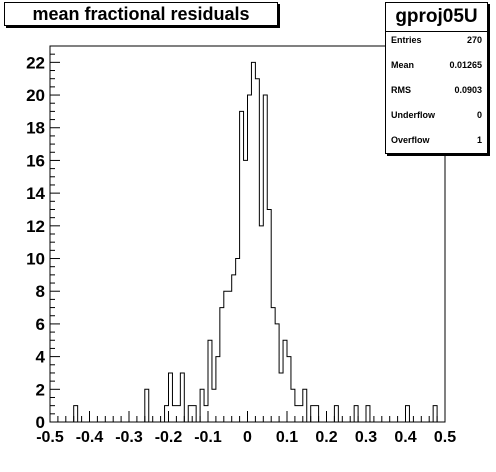  What do you see at coordinates (35, 62) in the screenshot?
I see `y-tick-label: 22` at bounding box center [35, 62].